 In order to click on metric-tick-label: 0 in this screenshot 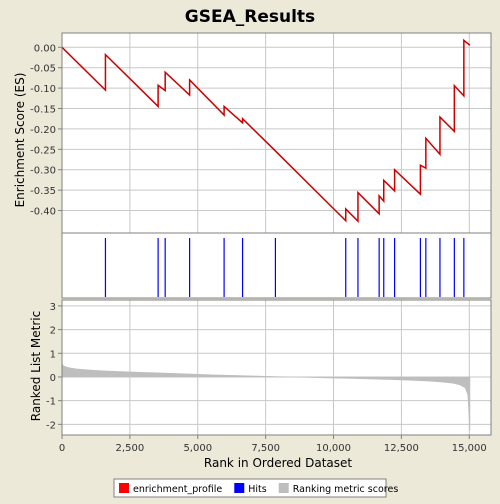, I will do `click(53, 378)`.